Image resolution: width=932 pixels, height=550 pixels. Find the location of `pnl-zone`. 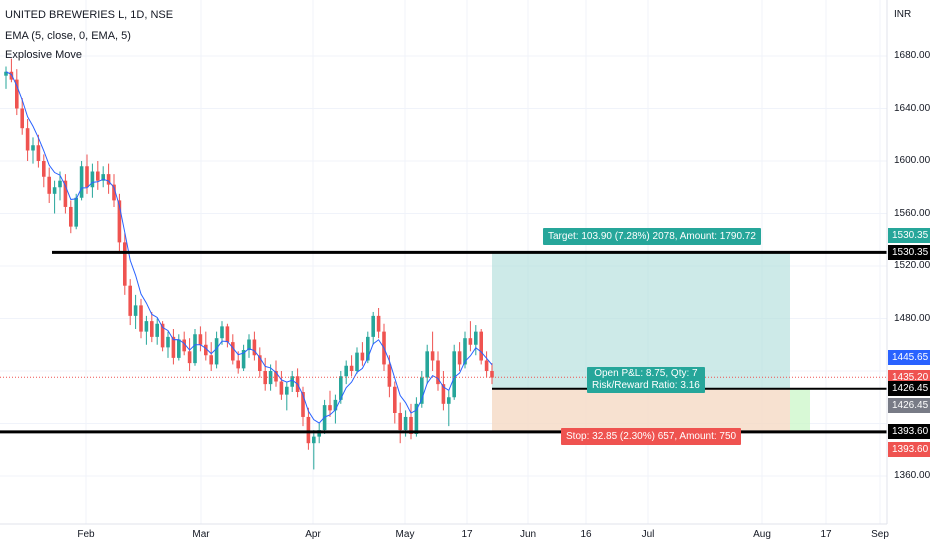

pnl-zone is located at coordinates (800, 410).